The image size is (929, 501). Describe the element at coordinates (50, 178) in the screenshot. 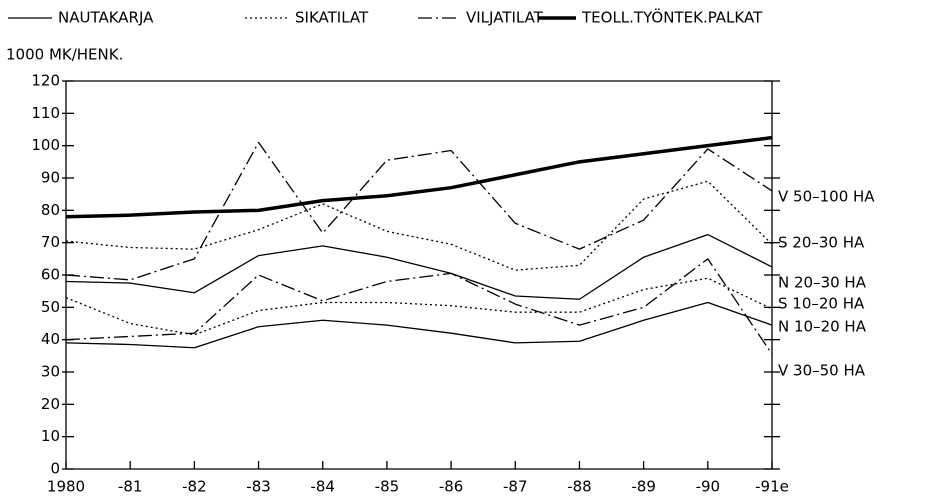

I see `y-tick-label: 90` at that location.